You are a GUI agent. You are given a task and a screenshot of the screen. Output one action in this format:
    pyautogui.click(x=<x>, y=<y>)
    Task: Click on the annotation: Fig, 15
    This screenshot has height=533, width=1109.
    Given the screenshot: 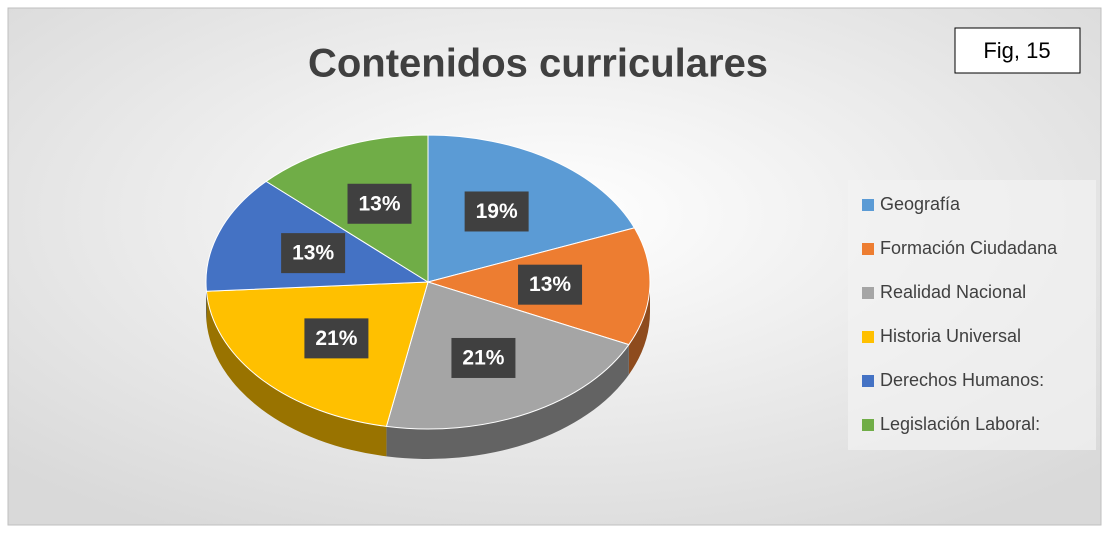 What is the action you would take?
    pyautogui.click(x=1016, y=50)
    